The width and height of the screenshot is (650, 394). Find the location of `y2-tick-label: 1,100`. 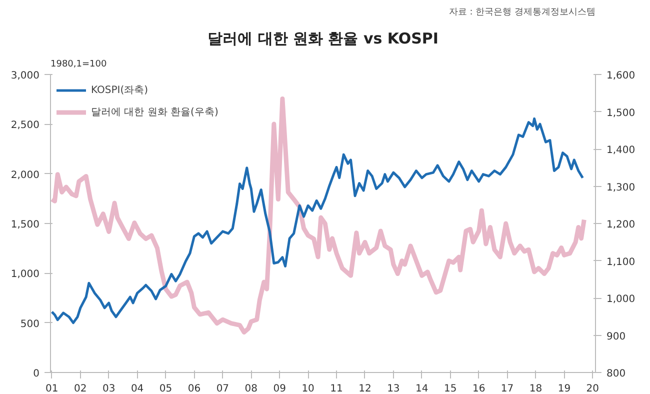

y2-tick-label: 1,100 is located at coordinates (621, 262).